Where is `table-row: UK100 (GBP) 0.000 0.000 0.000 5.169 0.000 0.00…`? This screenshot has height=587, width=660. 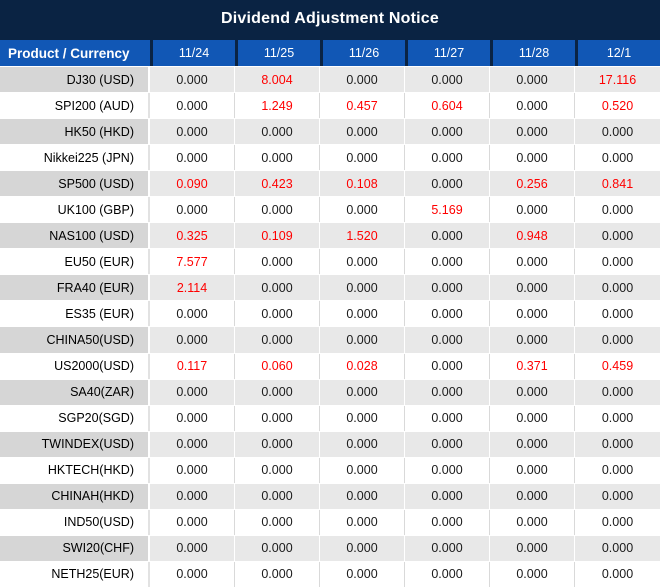 table-row: UK100 (GBP) 0.000 0.000 0.000 5.169 0.000 0.00… is located at coordinates (330, 209).